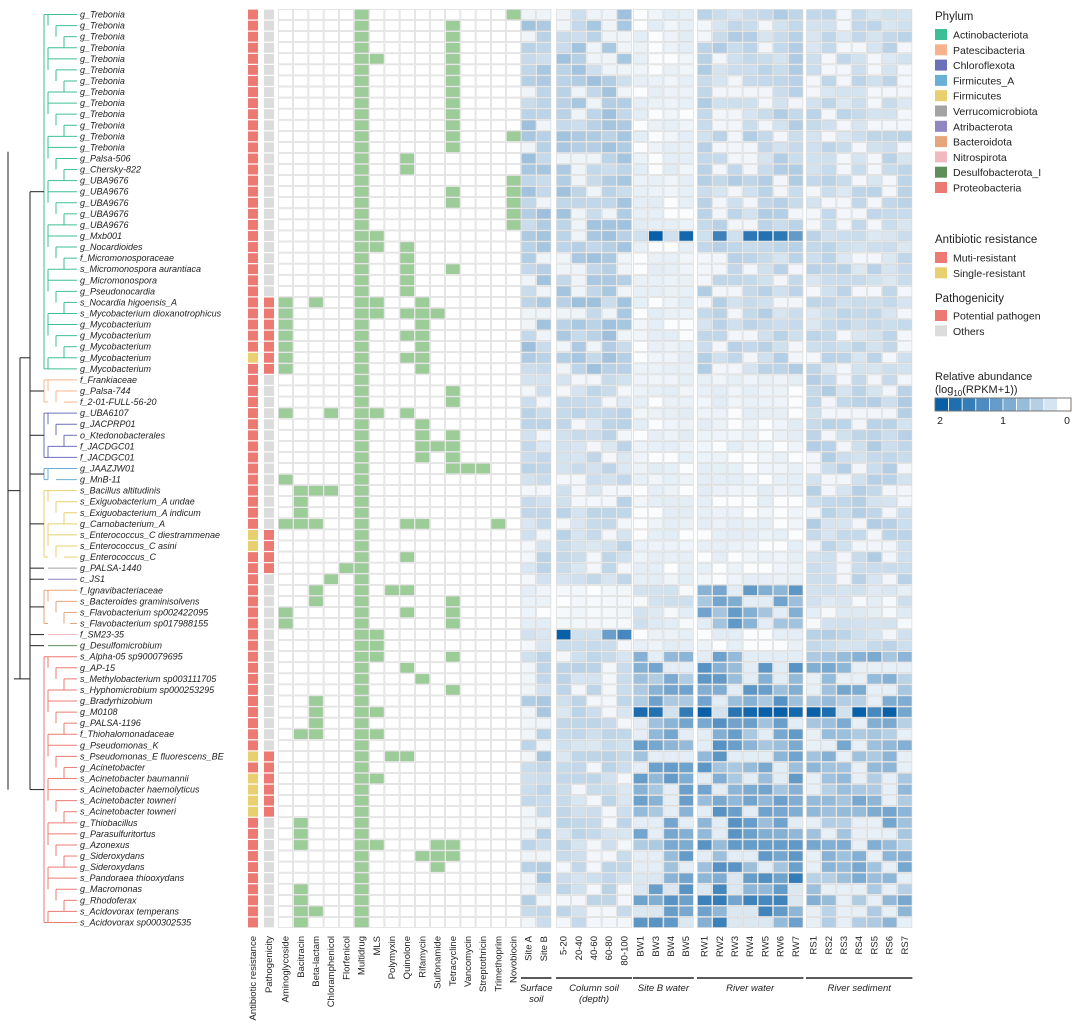 The height and width of the screenshot is (1030, 1080). What do you see at coordinates (664, 988) in the screenshot?
I see `group-label: Site B water` at bounding box center [664, 988].